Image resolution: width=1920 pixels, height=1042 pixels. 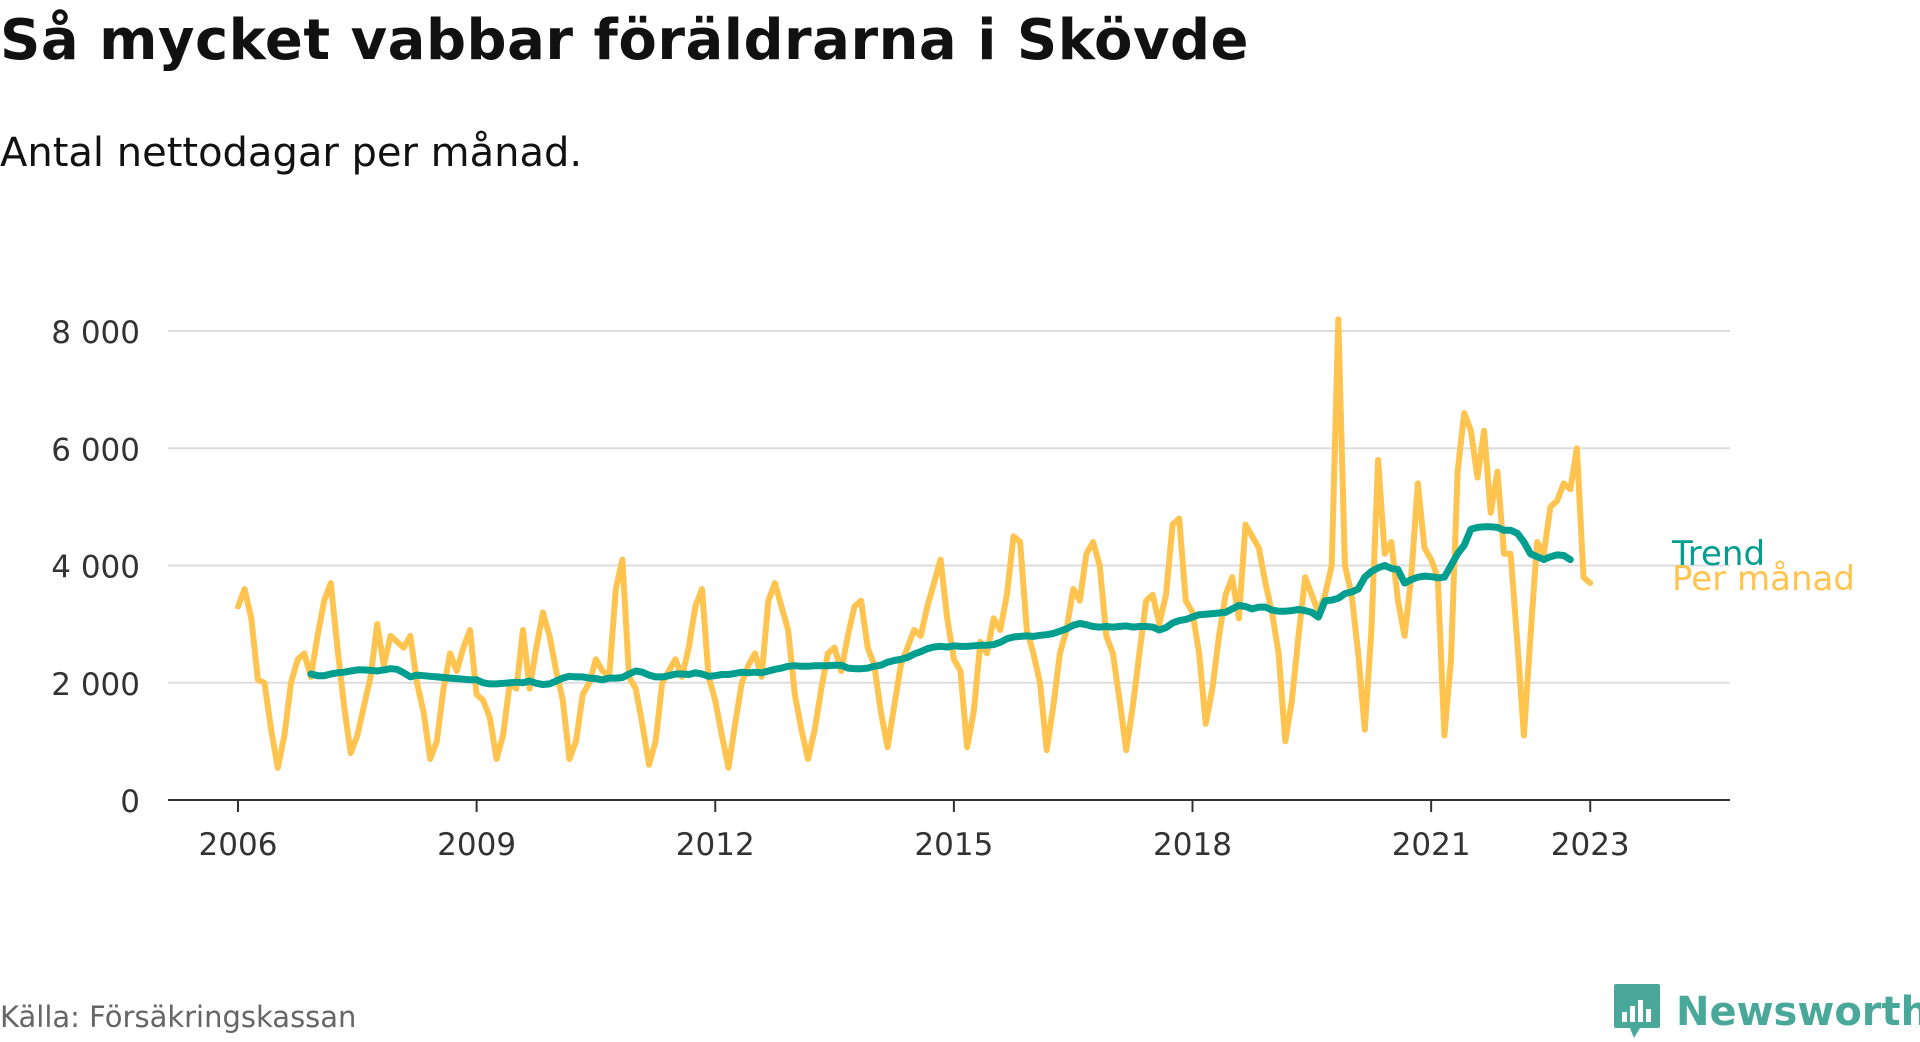 I want to click on x-tick-label: 2006, so click(x=238, y=845).